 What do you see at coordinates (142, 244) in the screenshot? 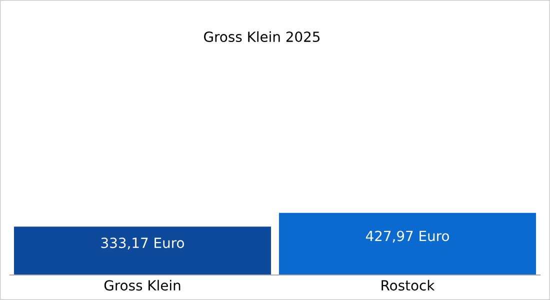
I see `data-label: 333,17 Euro` at bounding box center [142, 244].